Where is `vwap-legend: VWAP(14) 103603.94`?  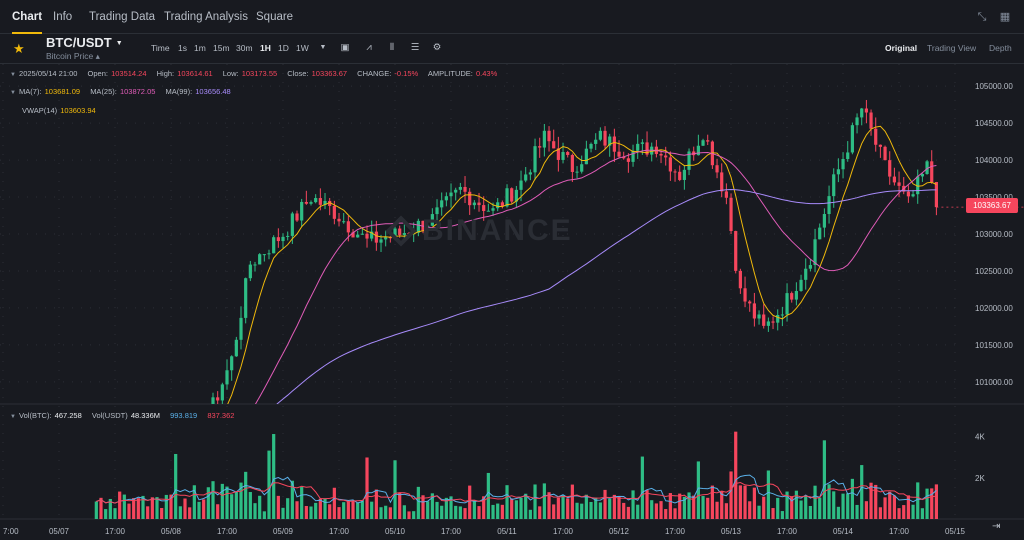 vwap-legend: VWAP(14) 103603.94 is located at coordinates (59, 110).